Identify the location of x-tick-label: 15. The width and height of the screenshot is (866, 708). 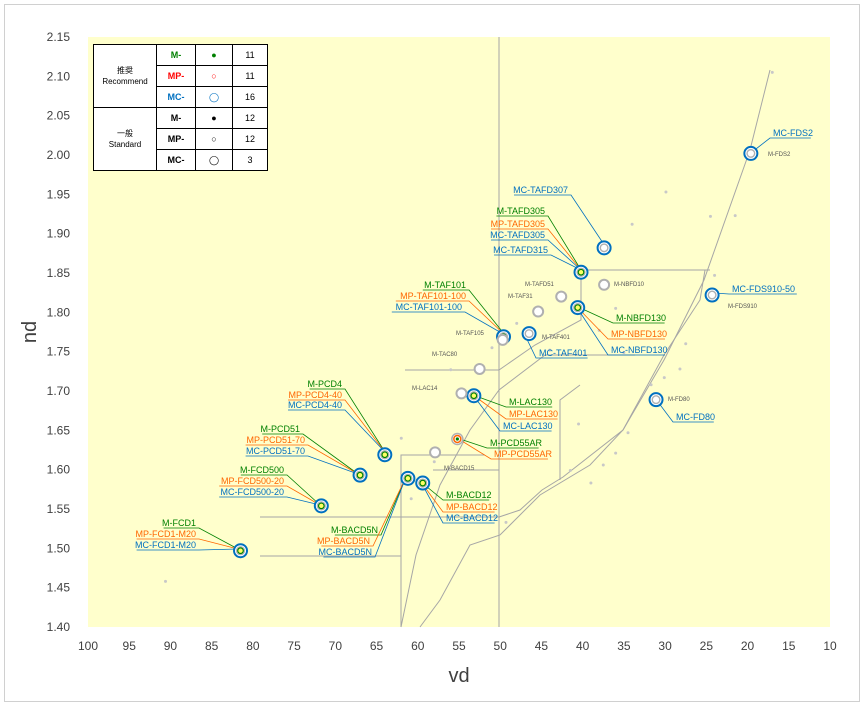
(789, 646).